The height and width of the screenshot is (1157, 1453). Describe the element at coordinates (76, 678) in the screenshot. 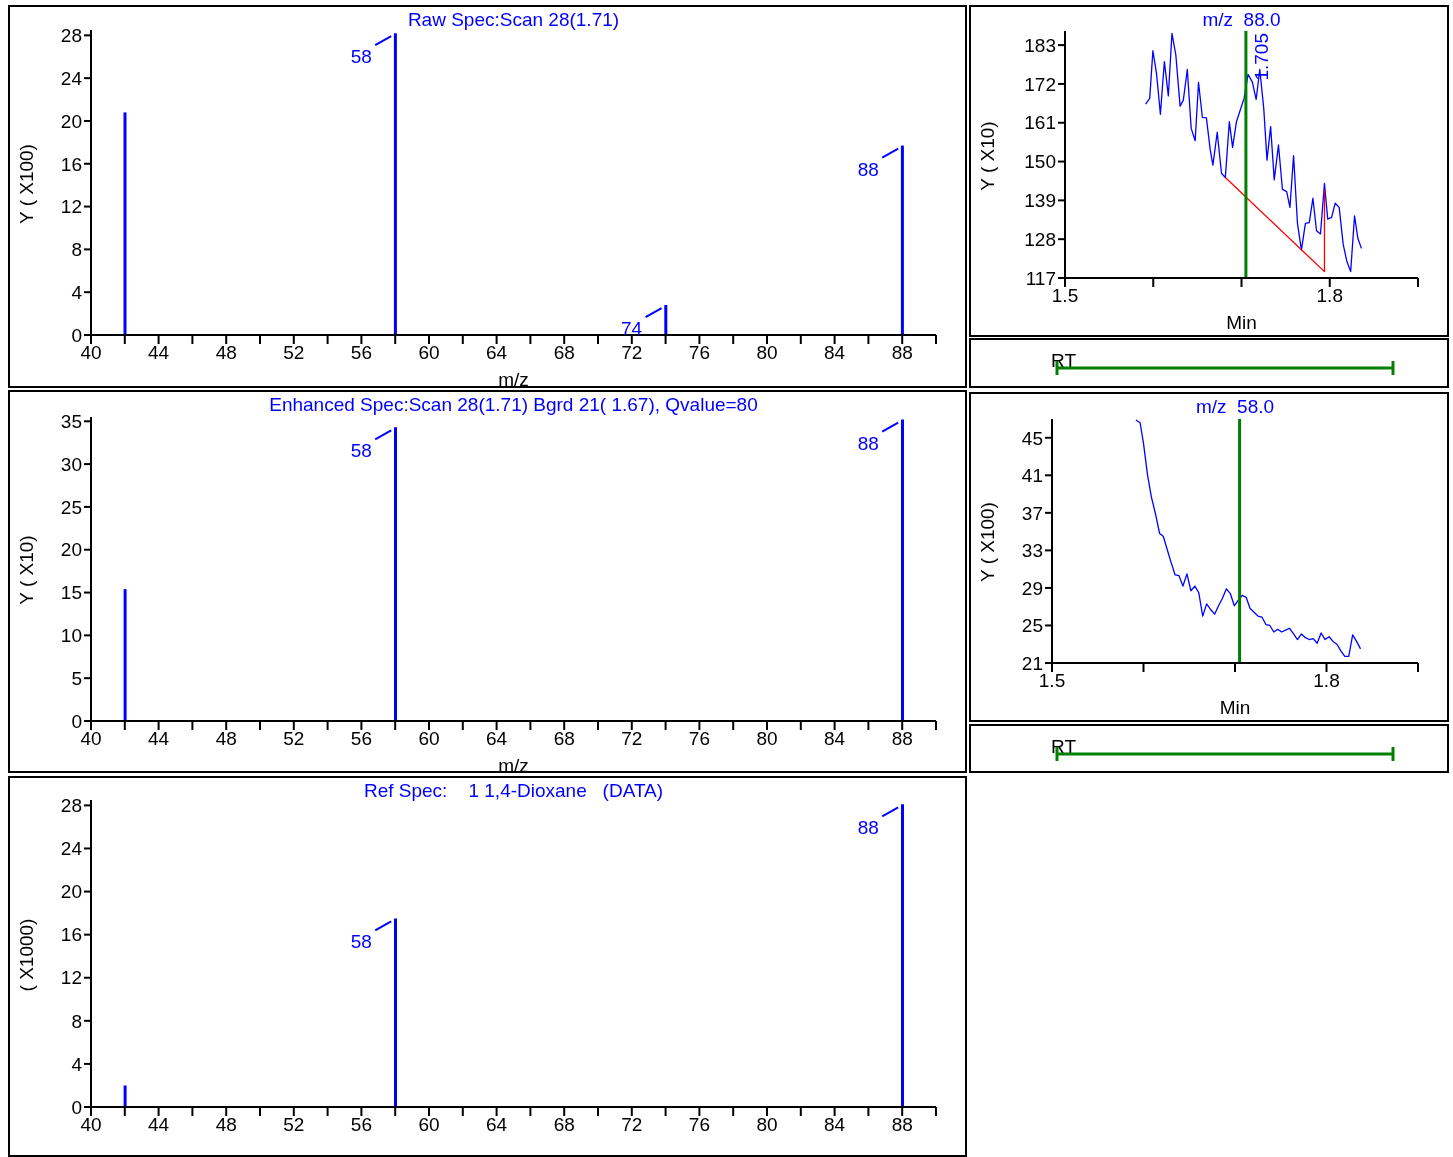

I see `y-tick-label: 5` at that location.